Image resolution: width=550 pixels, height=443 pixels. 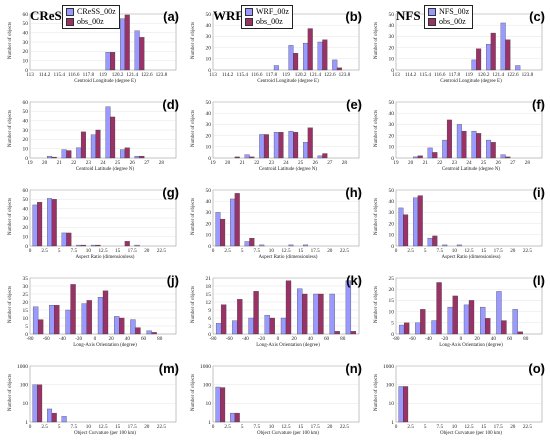 What do you see at coordinates (410, 251) in the screenshot?
I see `x-tick-label: 2.5` at bounding box center [410, 251].